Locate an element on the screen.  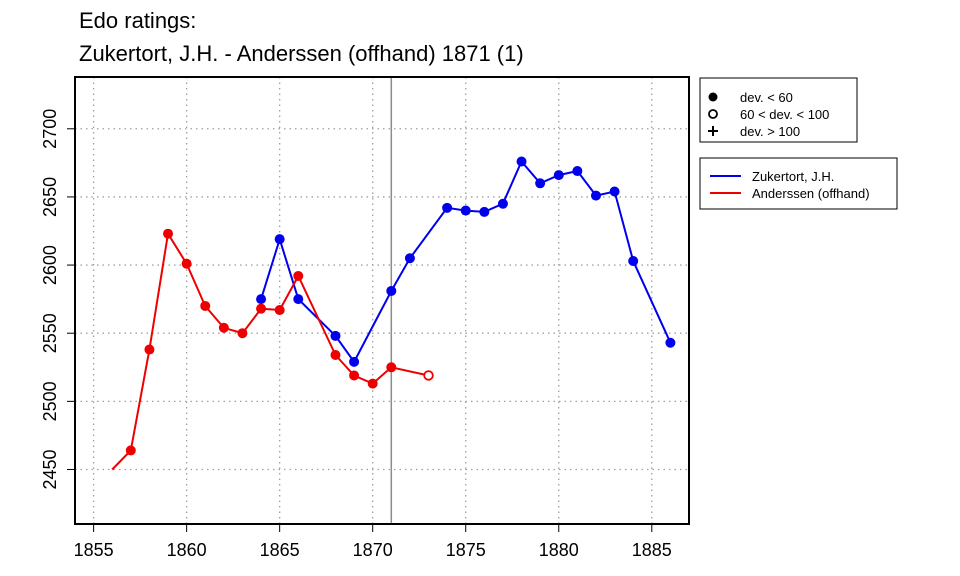
marker-legend-box is located at coordinates (778, 110).